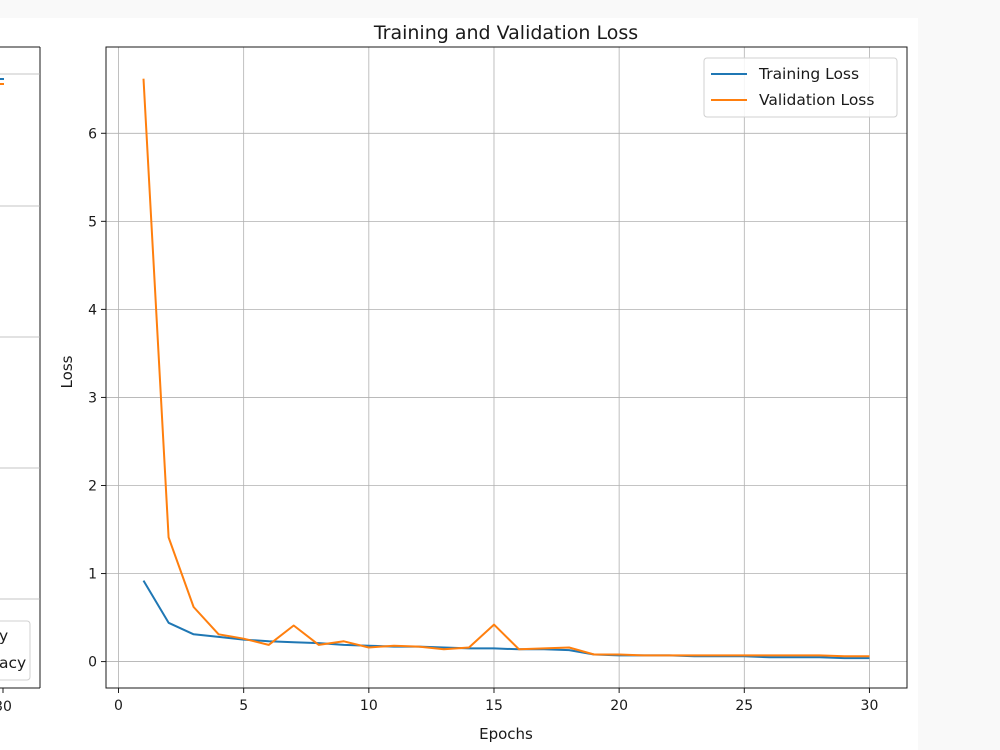  What do you see at coordinates (92, 222) in the screenshot?
I see `y-tick-label: 5` at bounding box center [92, 222].